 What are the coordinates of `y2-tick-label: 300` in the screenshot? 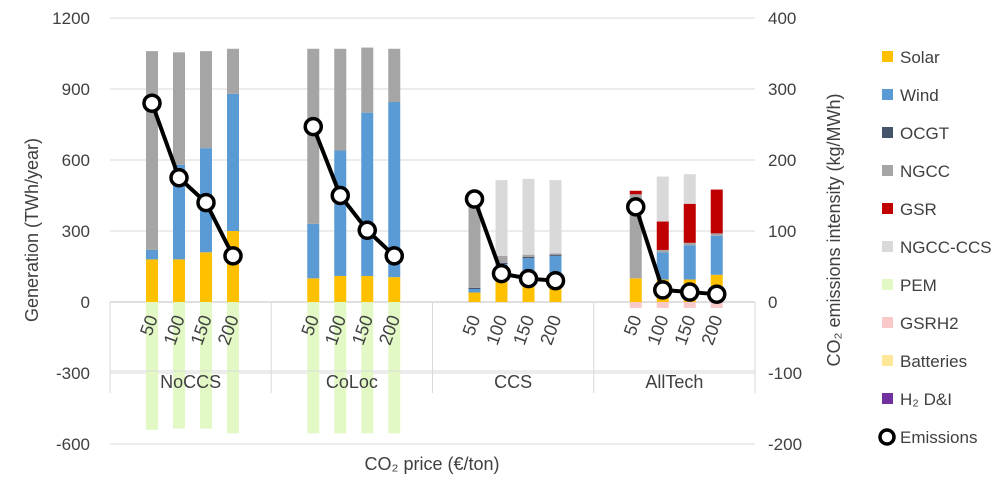 It's located at (782, 89).